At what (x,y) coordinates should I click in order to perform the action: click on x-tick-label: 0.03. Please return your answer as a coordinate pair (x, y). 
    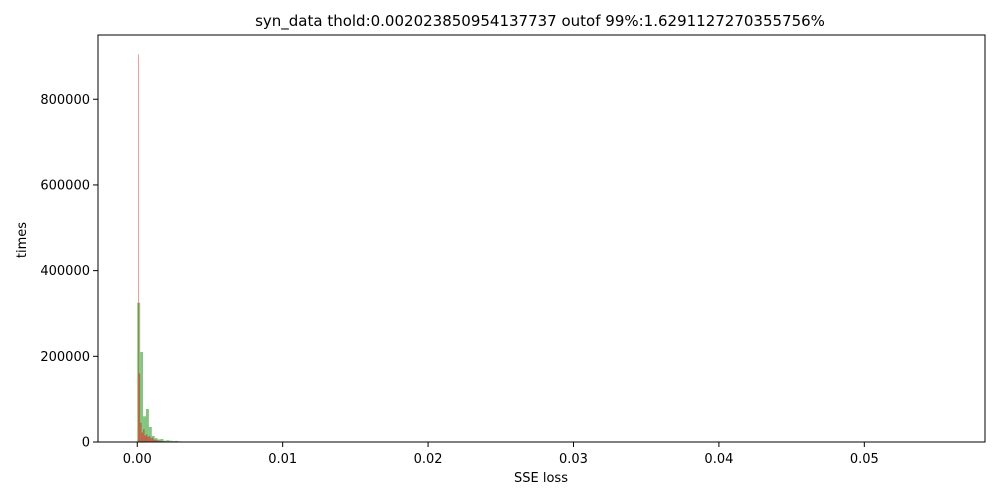
    Looking at the image, I should click on (573, 459).